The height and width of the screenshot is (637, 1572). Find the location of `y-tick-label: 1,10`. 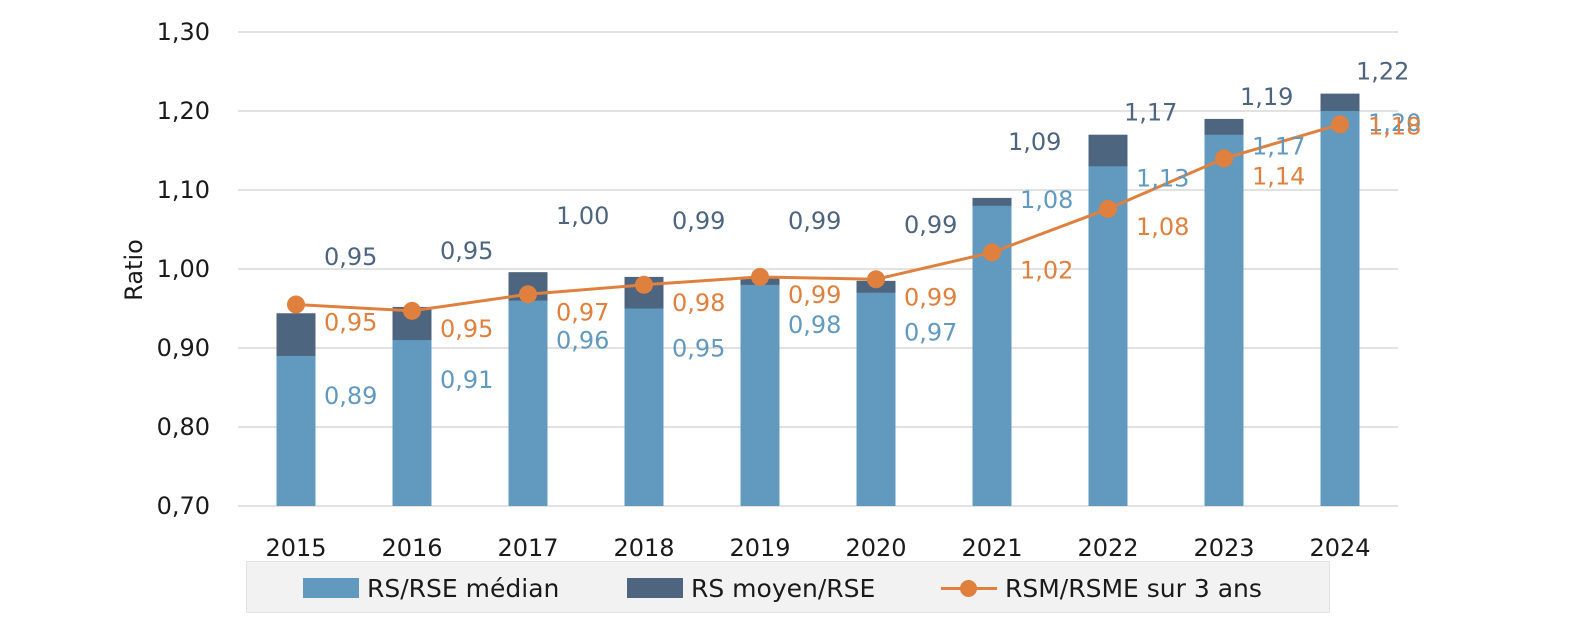

y-tick-label: 1,10 is located at coordinates (183, 190).